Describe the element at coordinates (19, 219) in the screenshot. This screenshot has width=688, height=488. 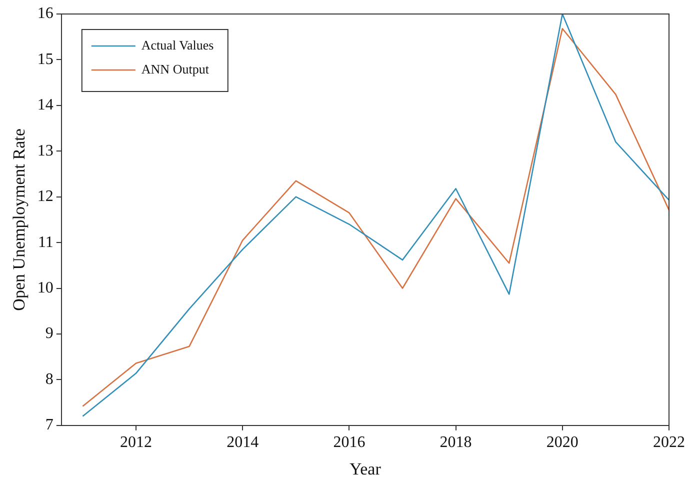
I see `y-axis-title: Open Unemployment Rate` at that location.